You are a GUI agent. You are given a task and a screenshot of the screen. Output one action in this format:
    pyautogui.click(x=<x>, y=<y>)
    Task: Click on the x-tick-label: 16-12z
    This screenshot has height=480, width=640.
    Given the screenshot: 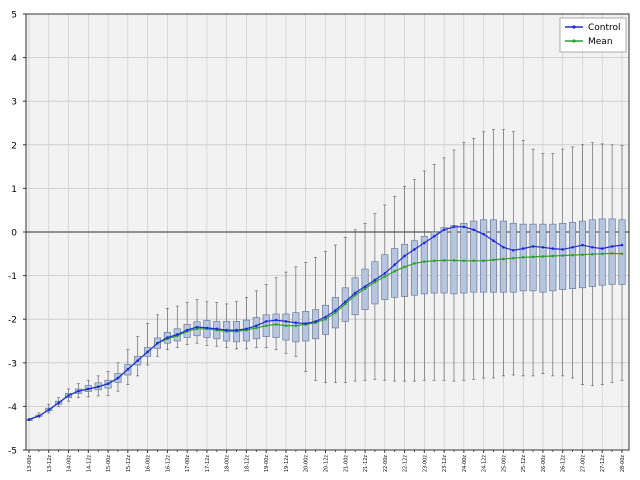 What is the action you would take?
    pyautogui.click(x=168, y=464)
    